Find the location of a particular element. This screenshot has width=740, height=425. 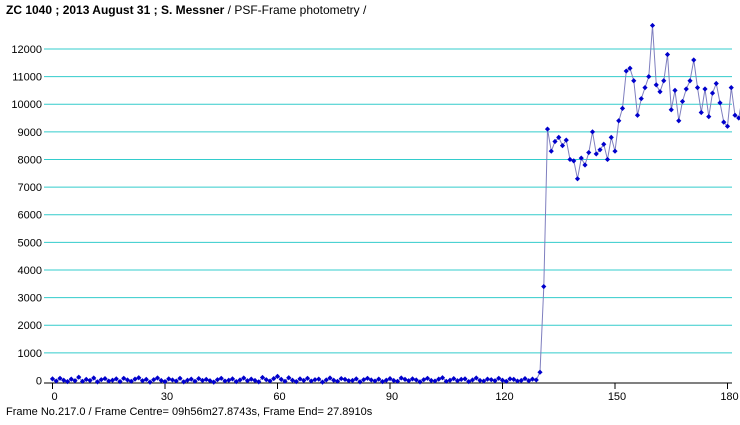

y-tick-label: 12000 is located at coordinates (26, 50).